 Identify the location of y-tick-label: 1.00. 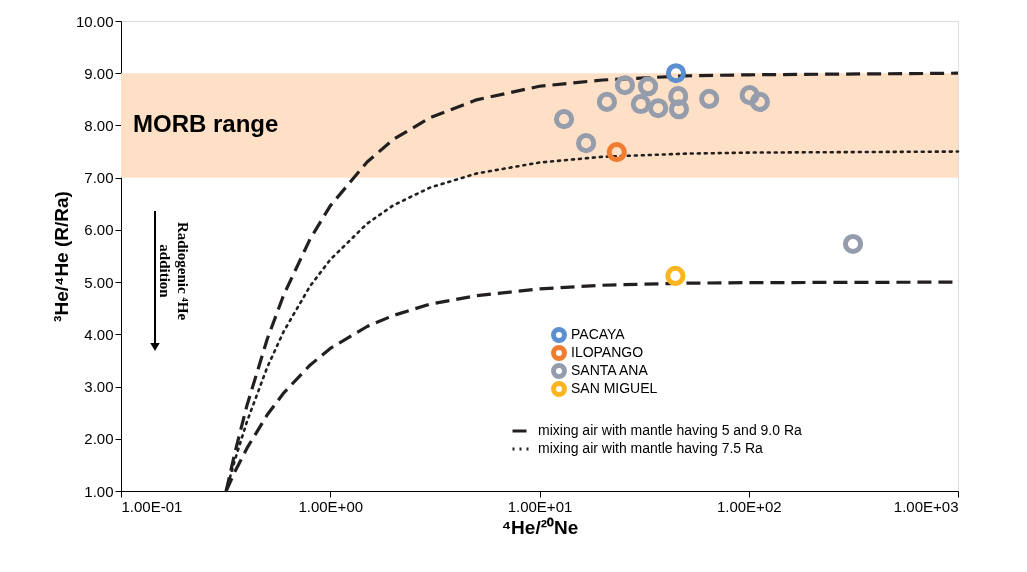
(99, 491).